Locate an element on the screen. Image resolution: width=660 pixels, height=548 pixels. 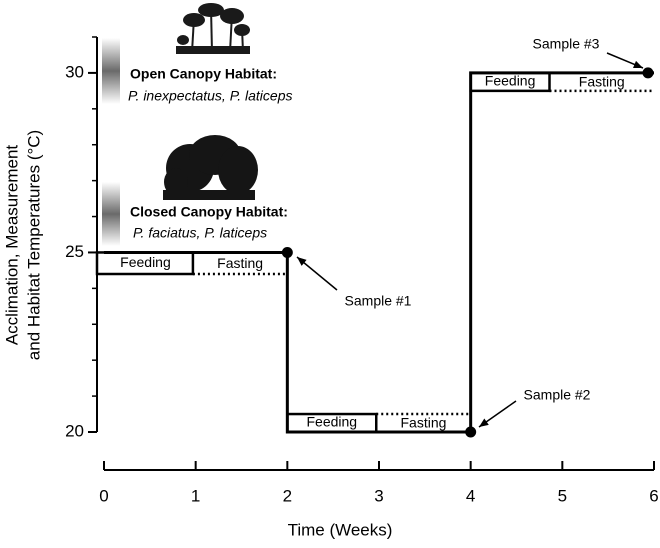
x-tick-label: 3 is located at coordinates (378, 495).